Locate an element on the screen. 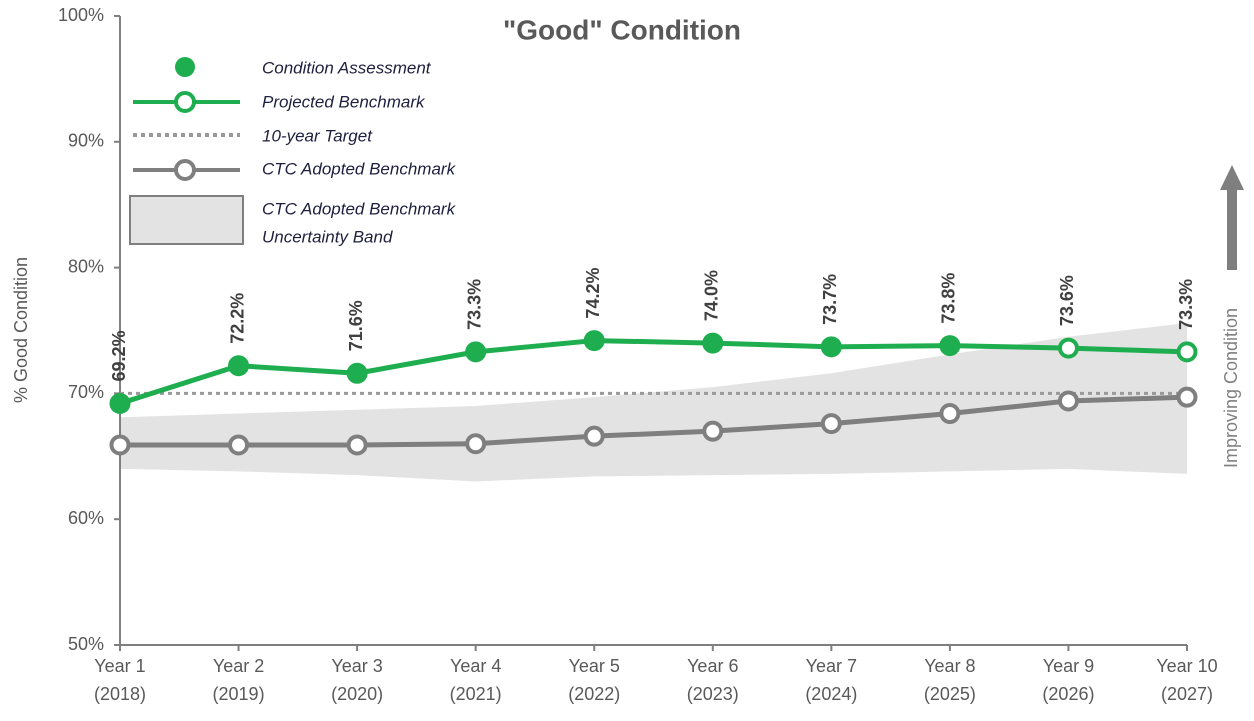  y-tick-label: 90% is located at coordinates (86, 141).